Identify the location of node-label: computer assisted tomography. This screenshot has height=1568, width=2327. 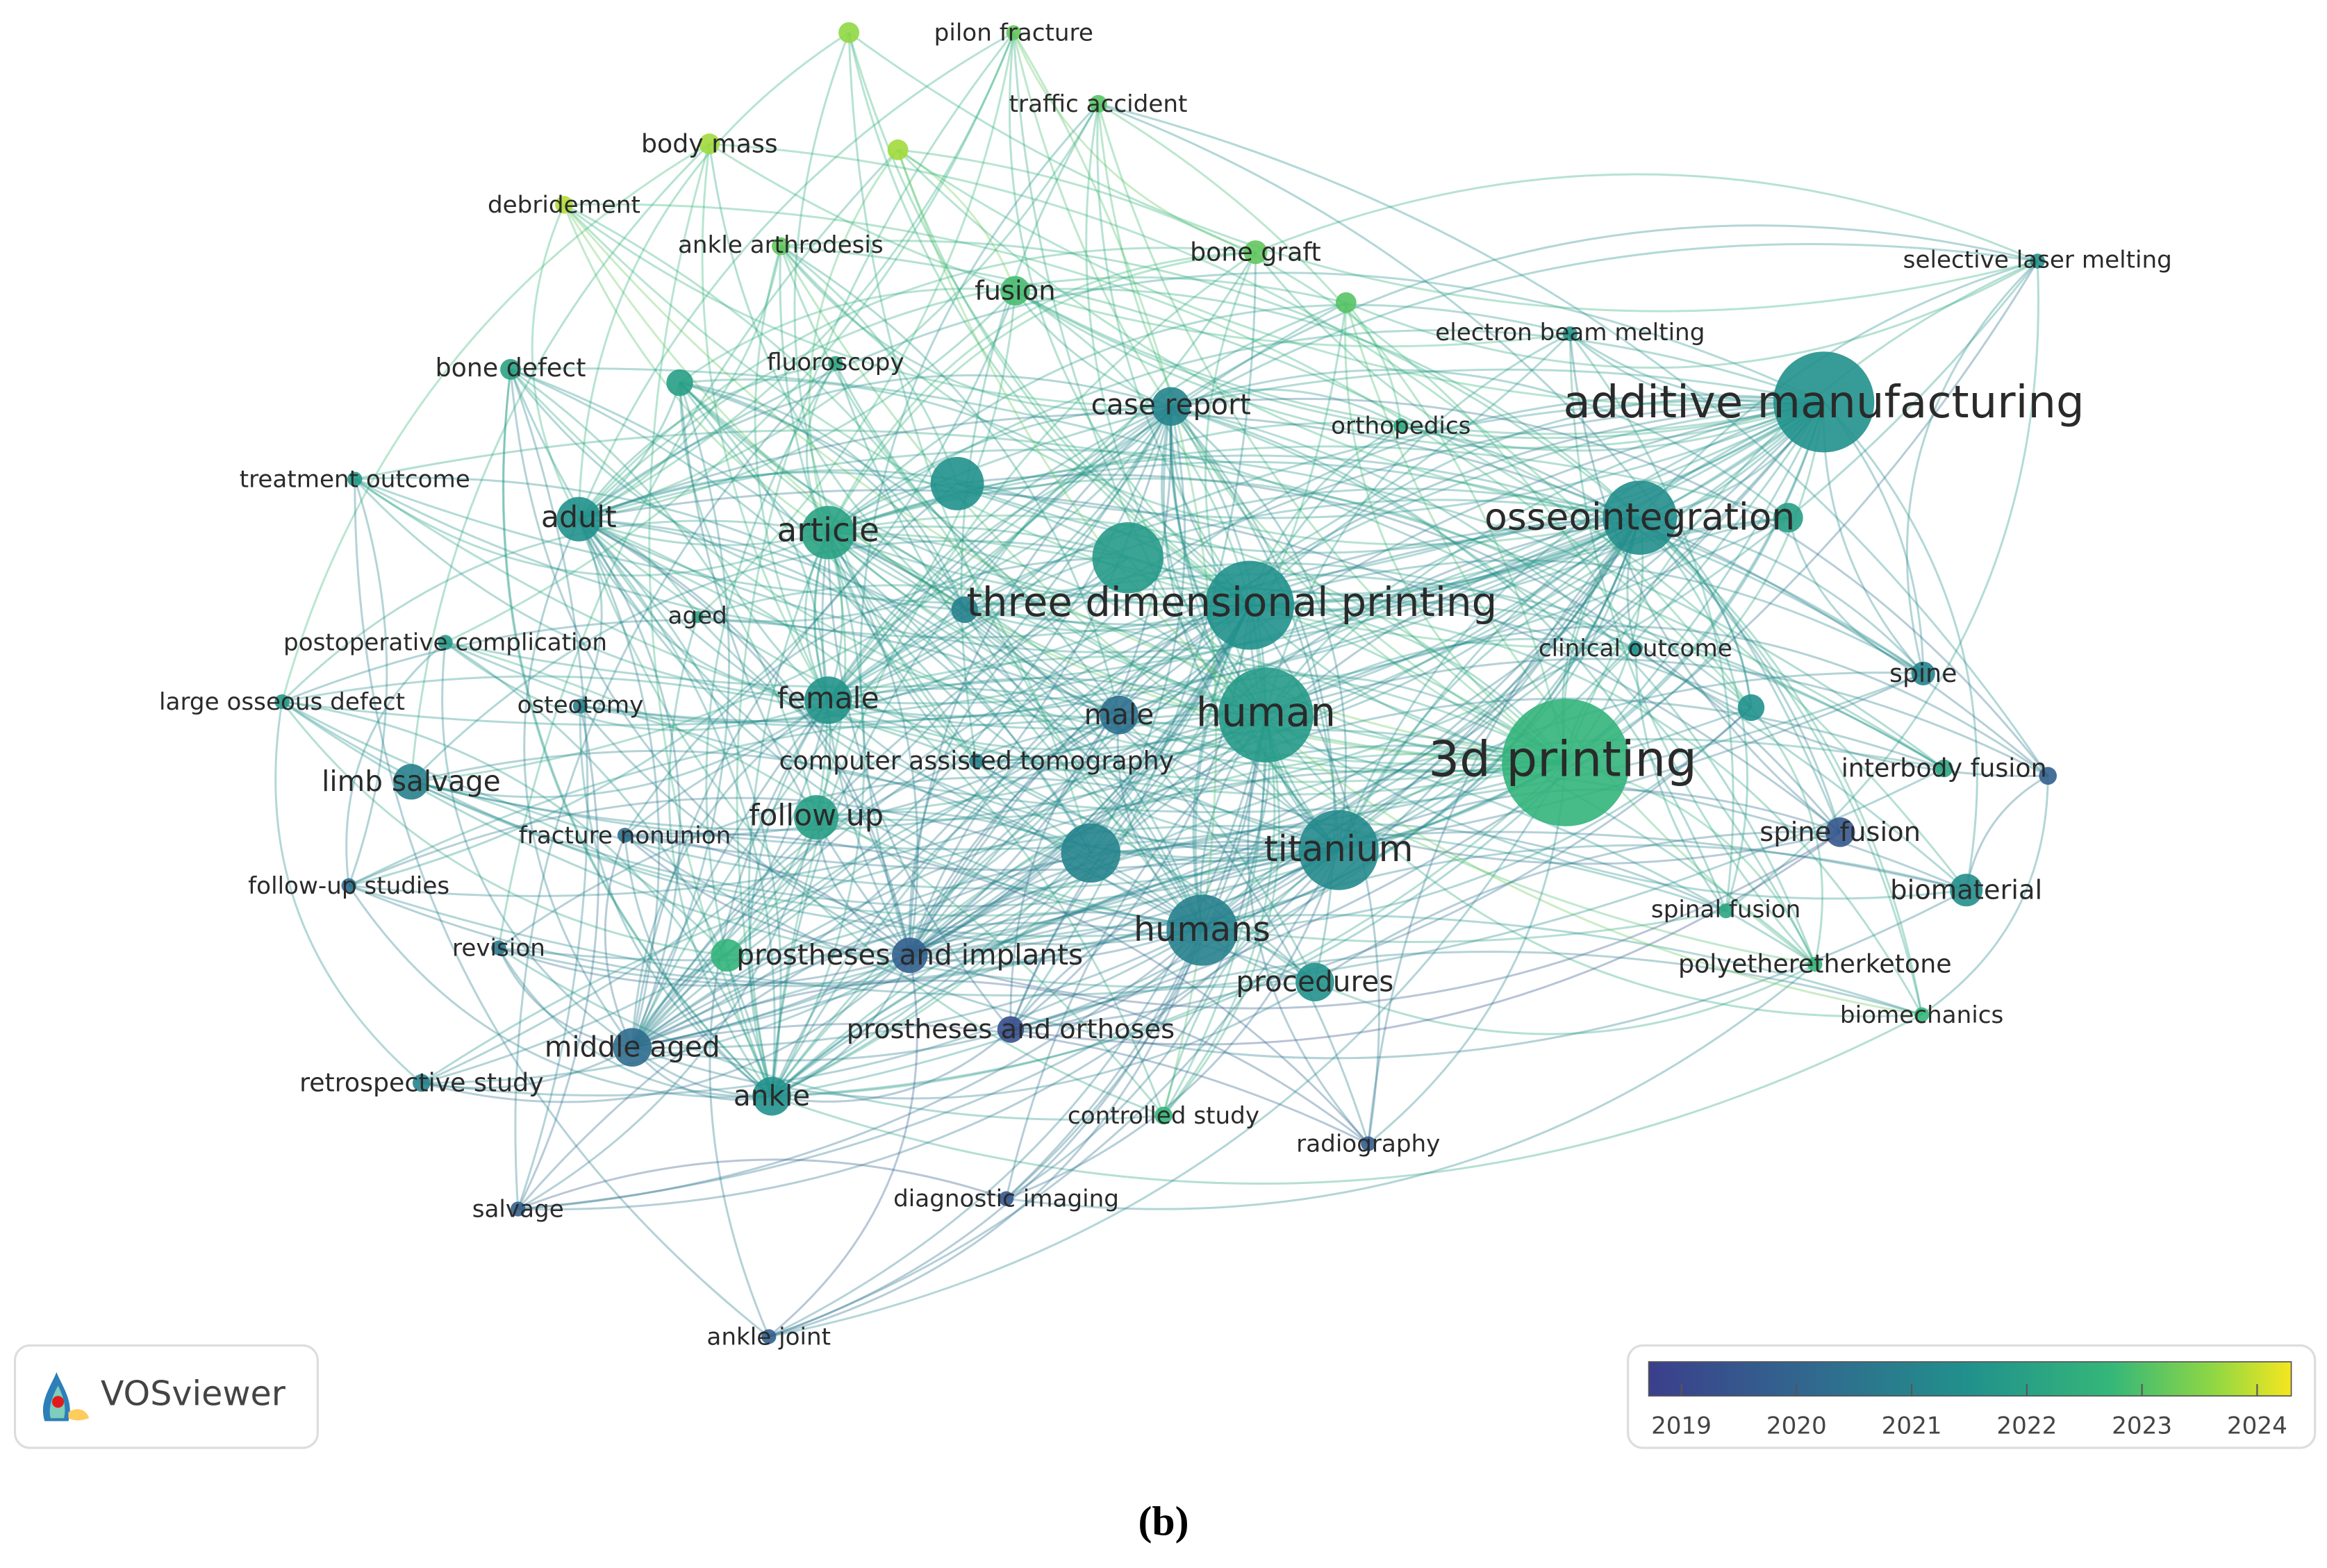
(977, 761).